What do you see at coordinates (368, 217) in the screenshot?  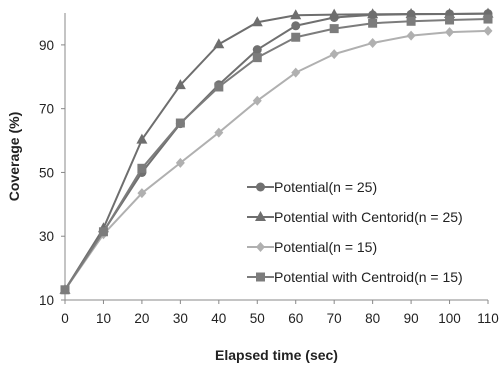 I see `legend-label: Potential with Centorid(n = 25)` at bounding box center [368, 217].